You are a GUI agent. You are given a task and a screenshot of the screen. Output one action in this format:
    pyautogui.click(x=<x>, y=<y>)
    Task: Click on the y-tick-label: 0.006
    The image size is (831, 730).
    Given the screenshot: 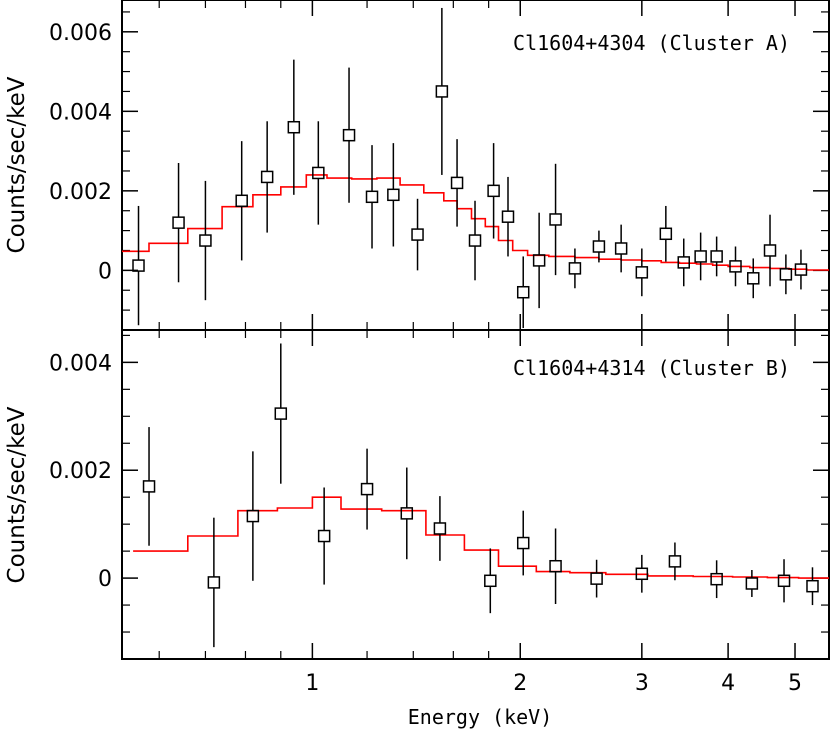 What is the action you would take?
    pyautogui.click(x=80, y=33)
    